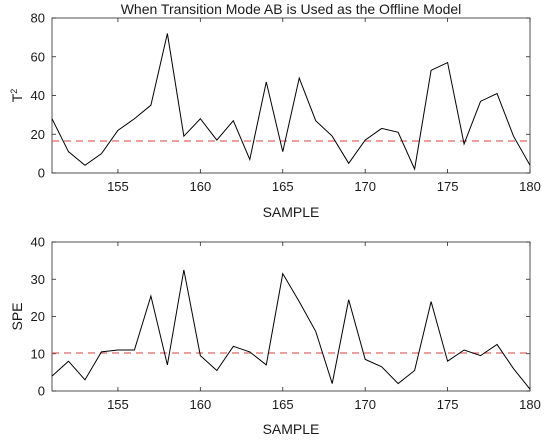 Image resolution: width=550 pixels, height=446 pixels. I want to click on t2-x-tick-label: 165, so click(283, 186).